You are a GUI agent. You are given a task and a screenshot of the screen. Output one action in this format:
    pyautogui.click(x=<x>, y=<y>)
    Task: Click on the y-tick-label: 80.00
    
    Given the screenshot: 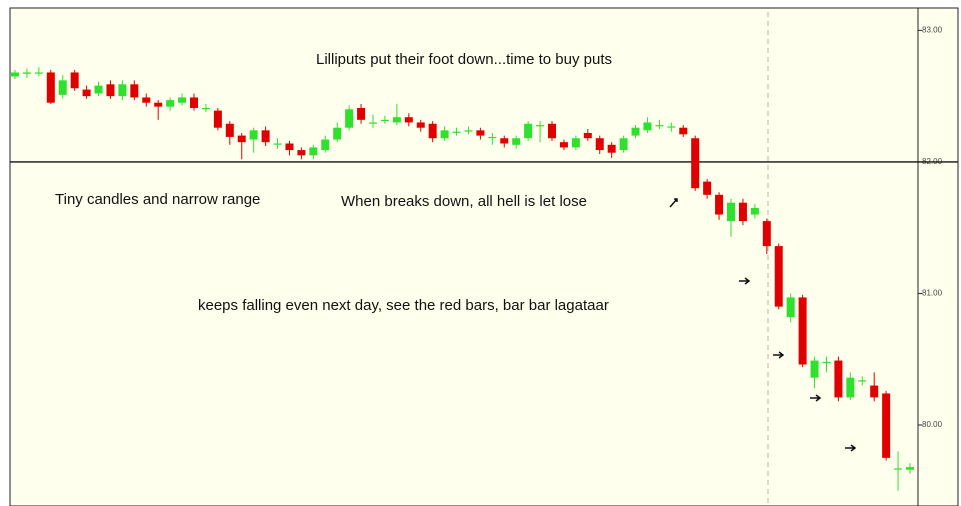 What is the action you would take?
    pyautogui.click(x=932, y=424)
    